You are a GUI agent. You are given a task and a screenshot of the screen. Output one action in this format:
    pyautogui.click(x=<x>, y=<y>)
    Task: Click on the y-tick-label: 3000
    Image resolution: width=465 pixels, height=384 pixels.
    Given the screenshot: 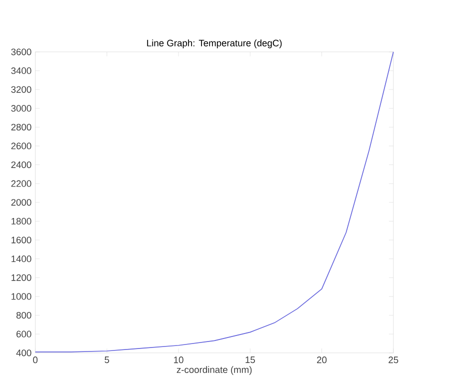 What is the action you would take?
    pyautogui.click(x=21, y=108)
    